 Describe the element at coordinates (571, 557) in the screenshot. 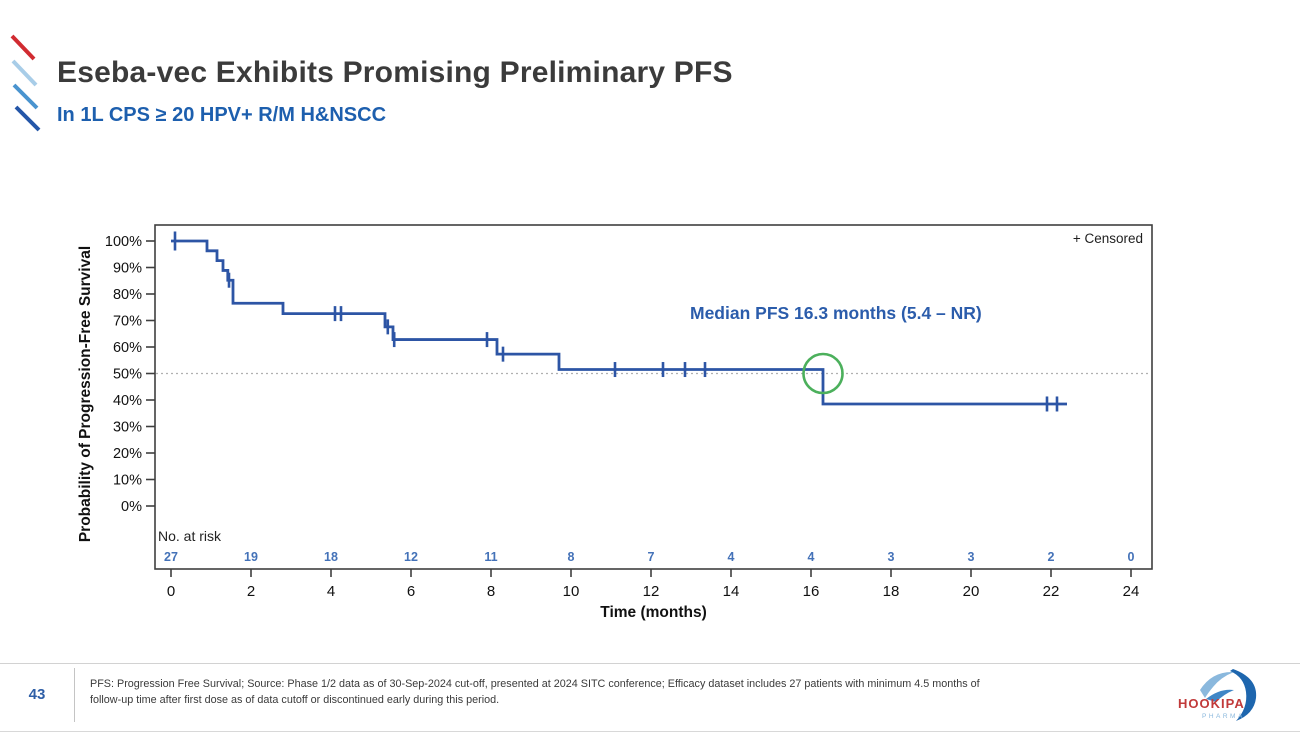

I see `at-risk-count: 8` at that location.